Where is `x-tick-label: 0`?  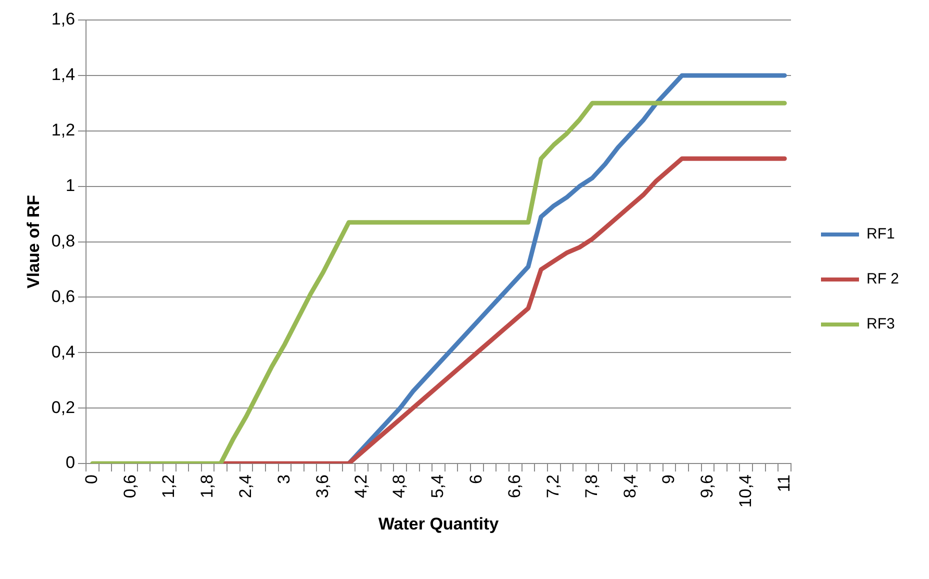
x-tick-label: 0 is located at coordinates (92, 479).